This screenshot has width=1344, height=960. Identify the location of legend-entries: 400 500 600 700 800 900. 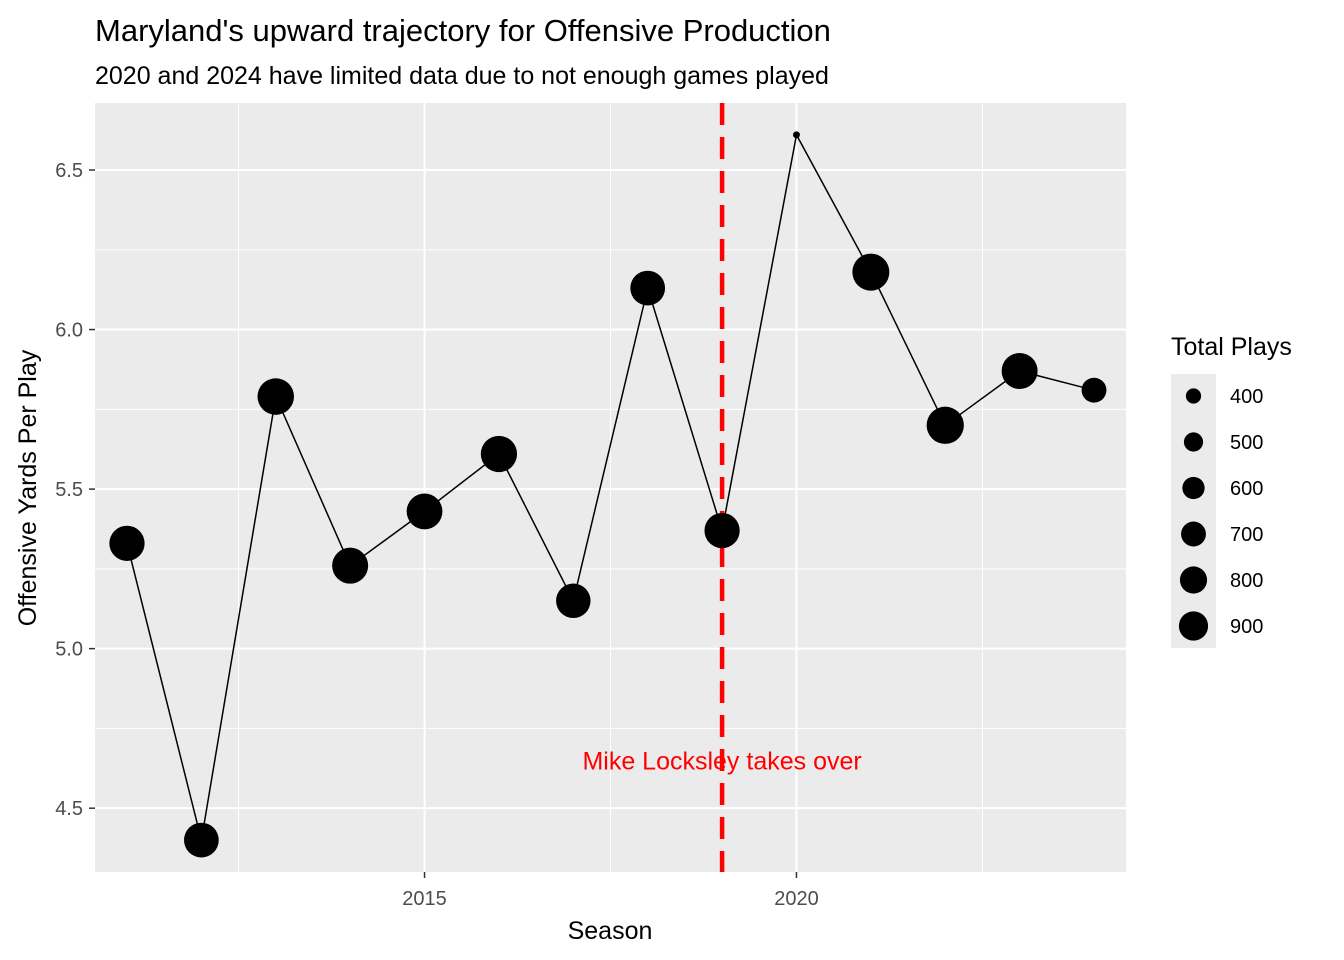
(1220, 513).